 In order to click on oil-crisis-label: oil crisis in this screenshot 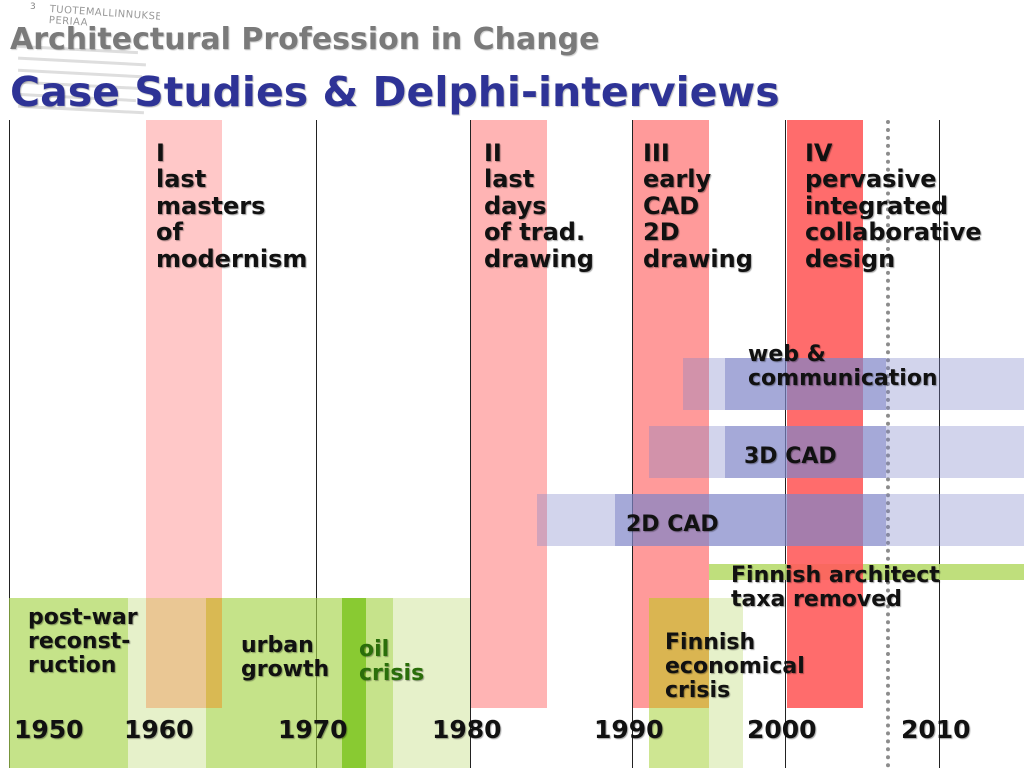, I will do `click(392, 662)`.